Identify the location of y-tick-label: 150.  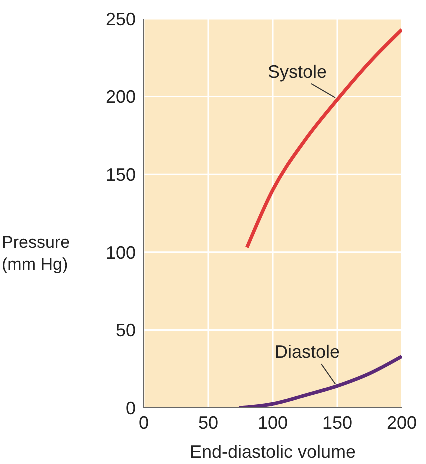
(121, 174).